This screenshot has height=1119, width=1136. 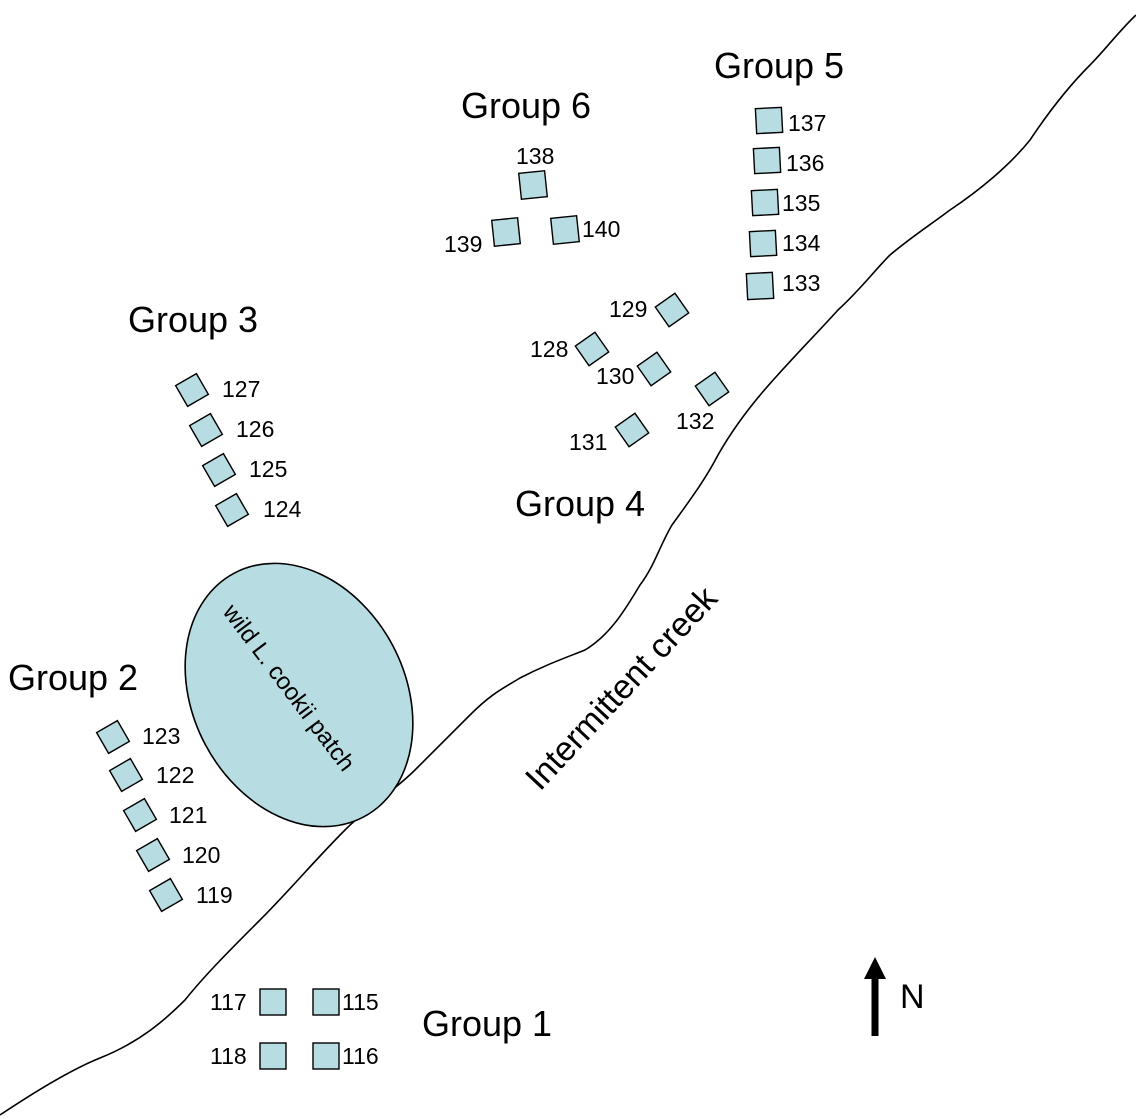 I want to click on group-4-plots: 129 128 130 132 131, so click(x=630, y=373).